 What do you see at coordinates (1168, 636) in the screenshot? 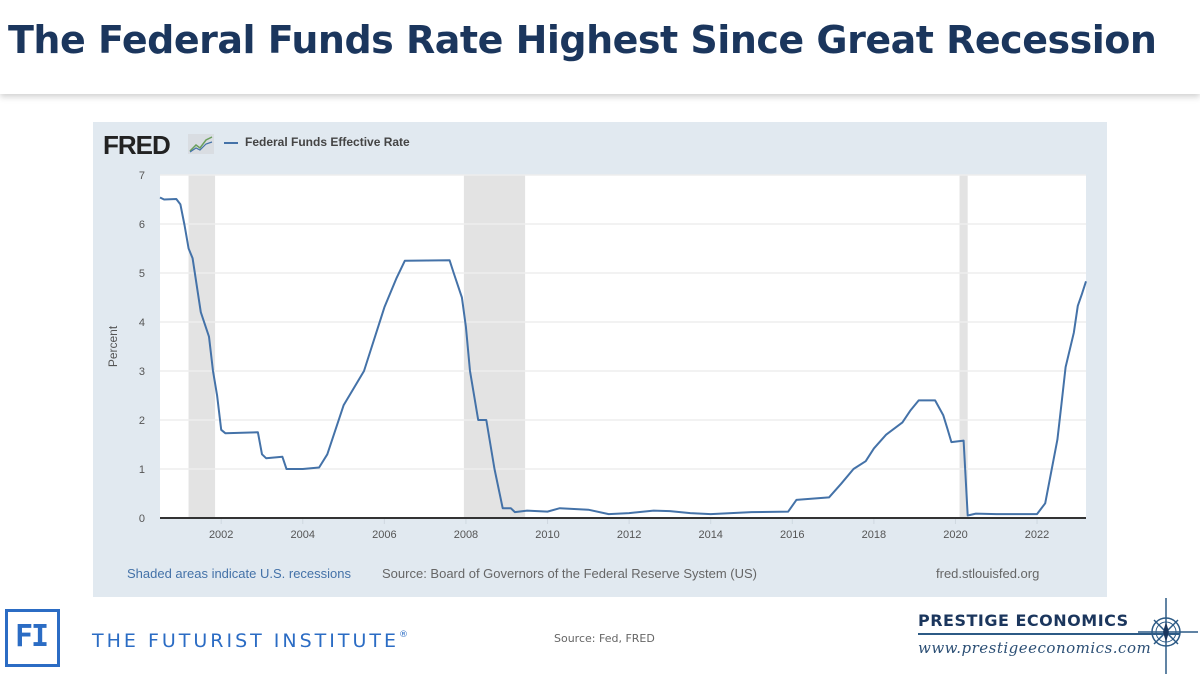
I see `compass-icon` at bounding box center [1168, 636].